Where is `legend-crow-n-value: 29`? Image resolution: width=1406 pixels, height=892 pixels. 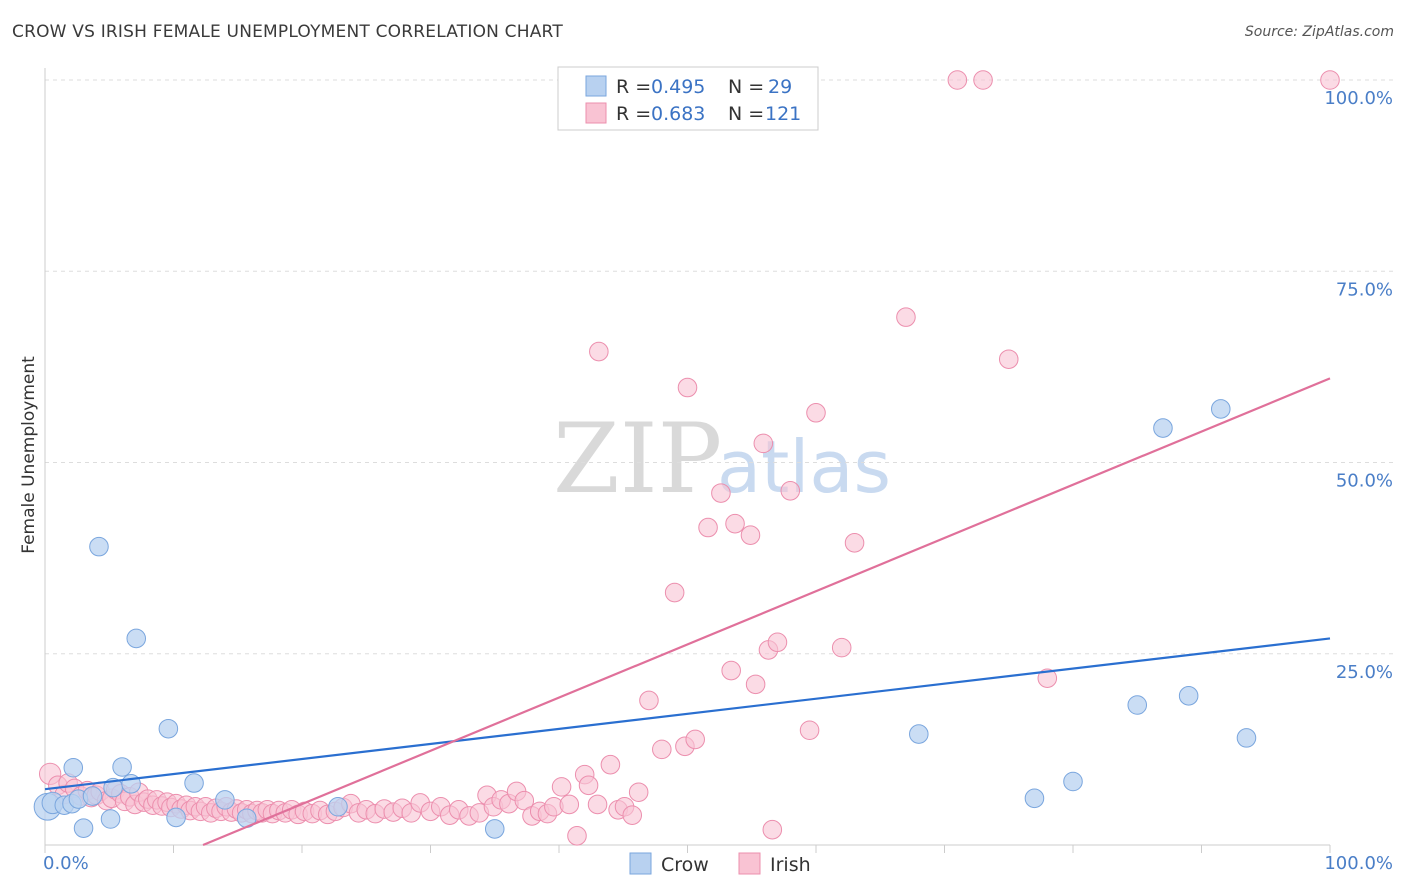 legend-crow-n-value: 29 is located at coordinates (780, 87).